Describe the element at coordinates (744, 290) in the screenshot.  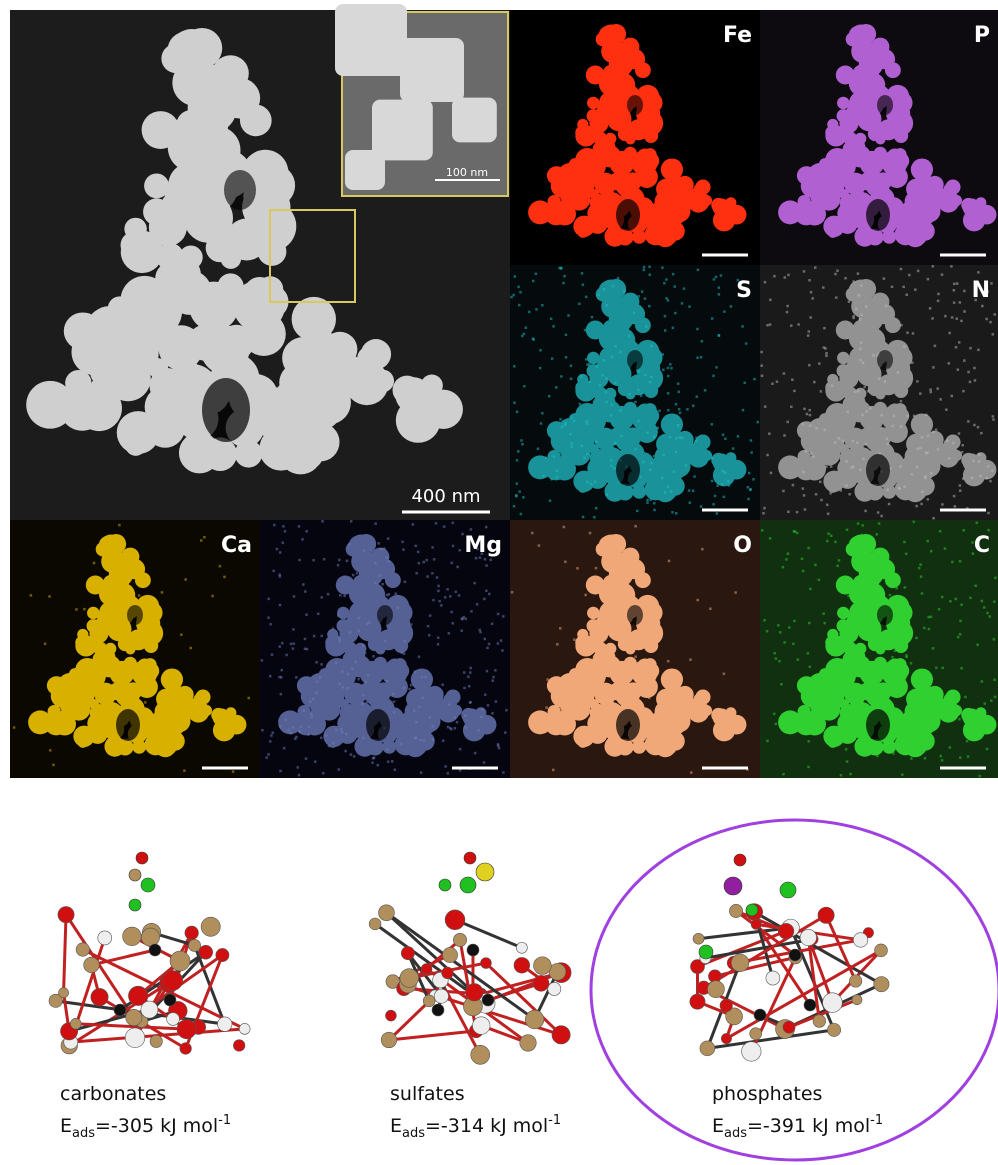
I see `element-label: S` at that location.